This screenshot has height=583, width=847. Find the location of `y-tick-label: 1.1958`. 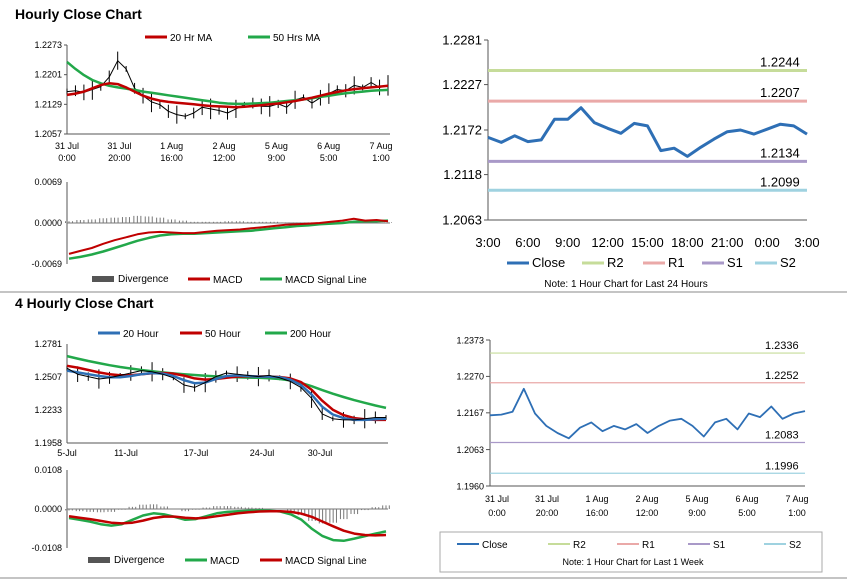

y-tick-label: 1.1958 is located at coordinates (48, 443).